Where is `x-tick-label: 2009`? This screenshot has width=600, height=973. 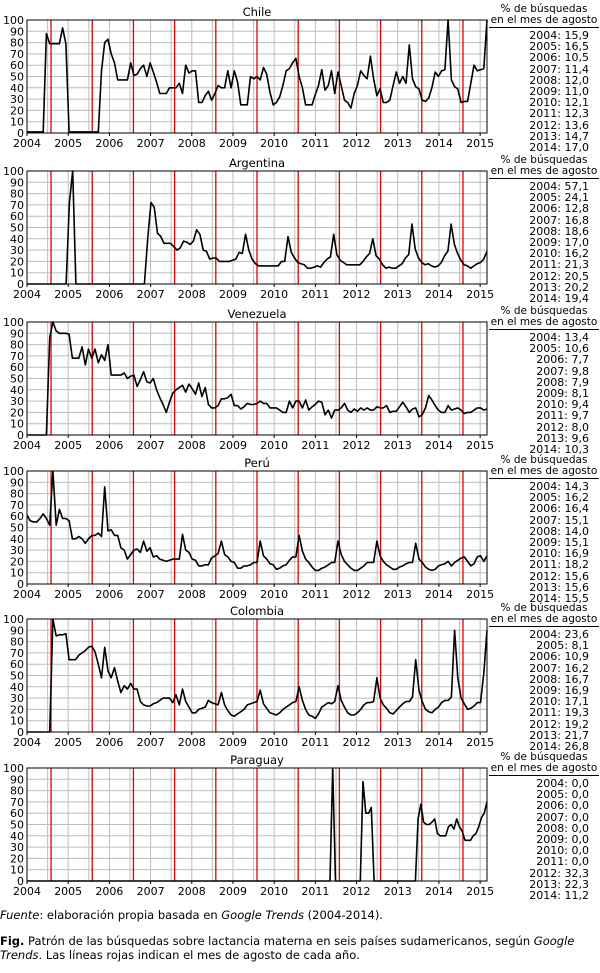
x-tick-label: 2009 is located at coordinates (233, 891).